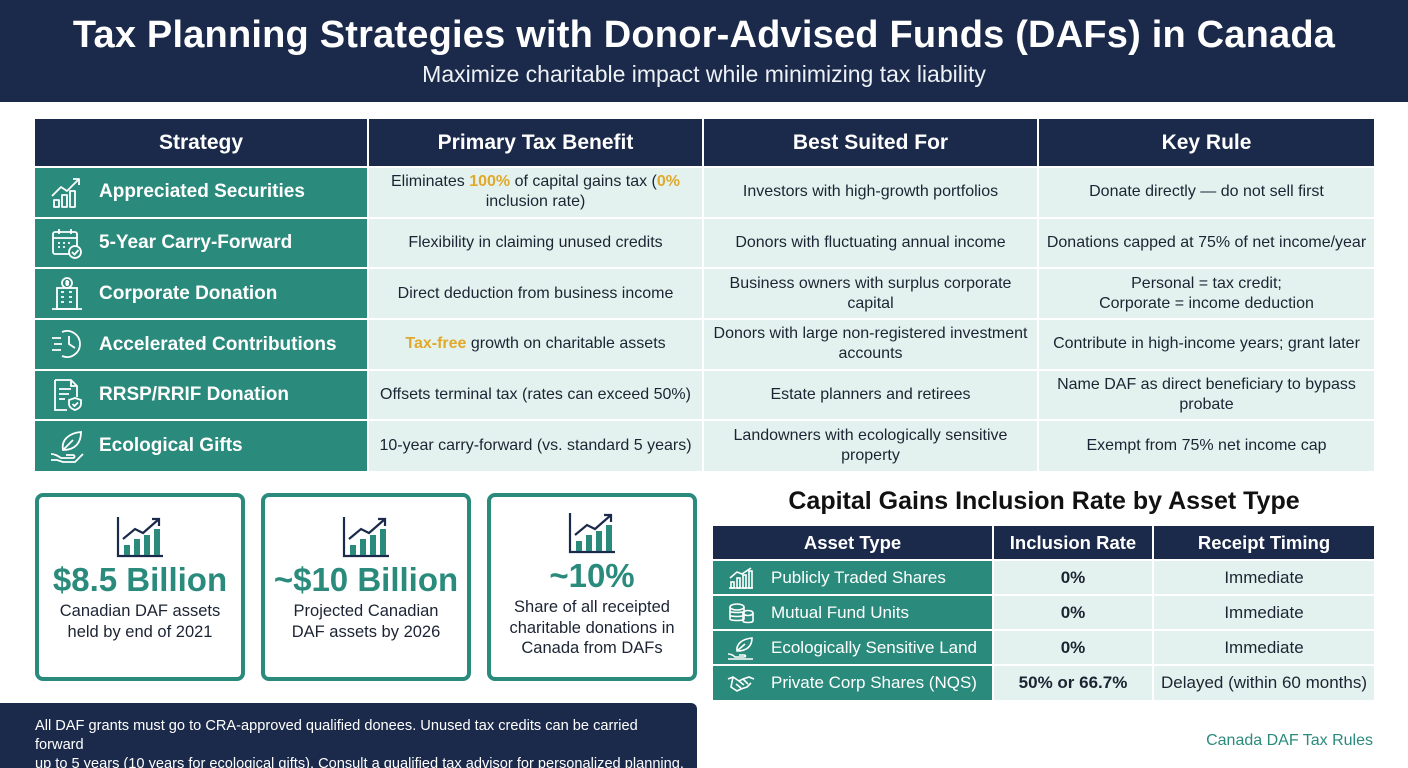 Image resolution: width=1408 pixels, height=768 pixels. I want to click on source-credit: Canada DAF Tax Rules, so click(1289, 740).